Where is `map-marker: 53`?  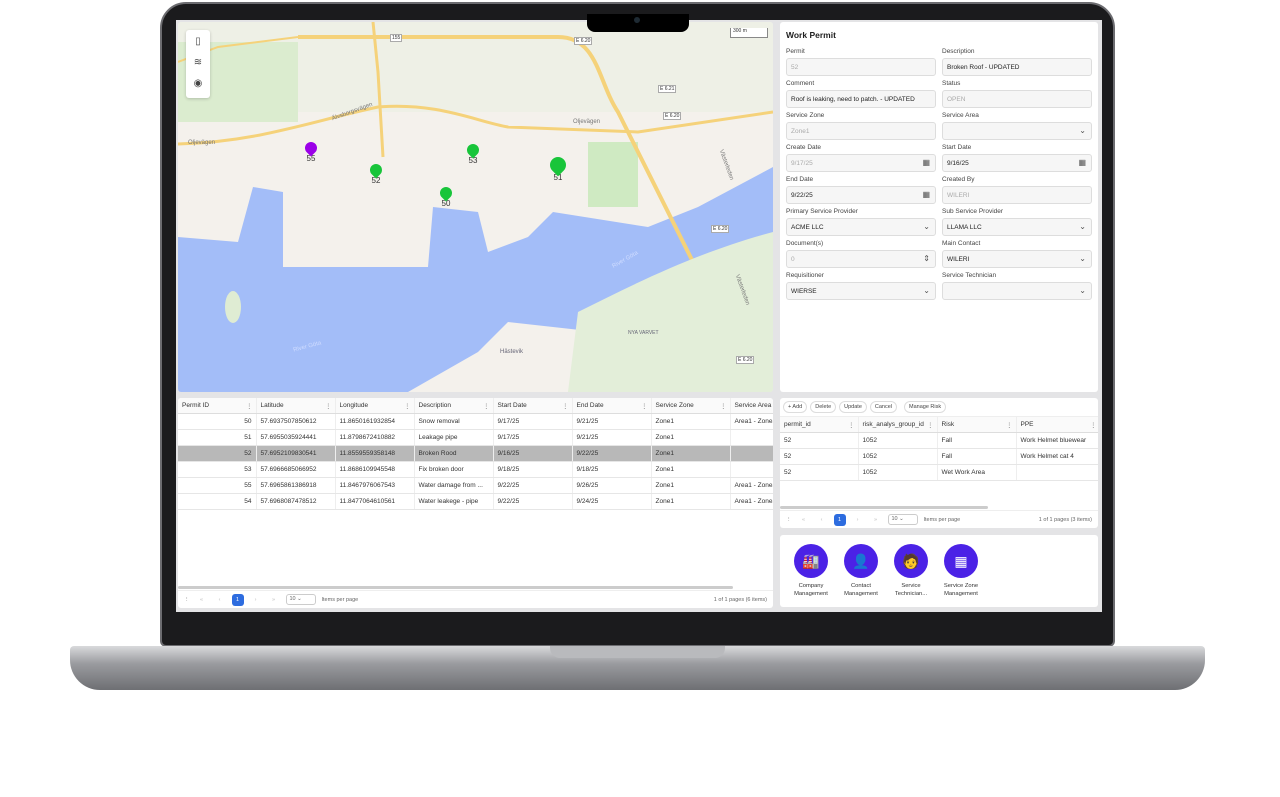 map-marker: 53 is located at coordinates (473, 153).